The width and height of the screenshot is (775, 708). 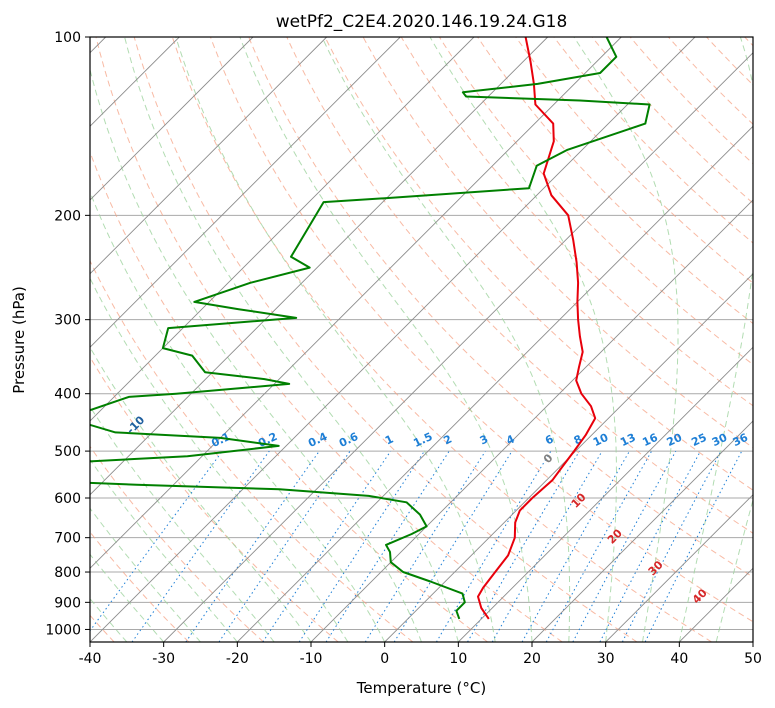 I want to click on x-tick-label-5: 10, so click(x=458, y=659).